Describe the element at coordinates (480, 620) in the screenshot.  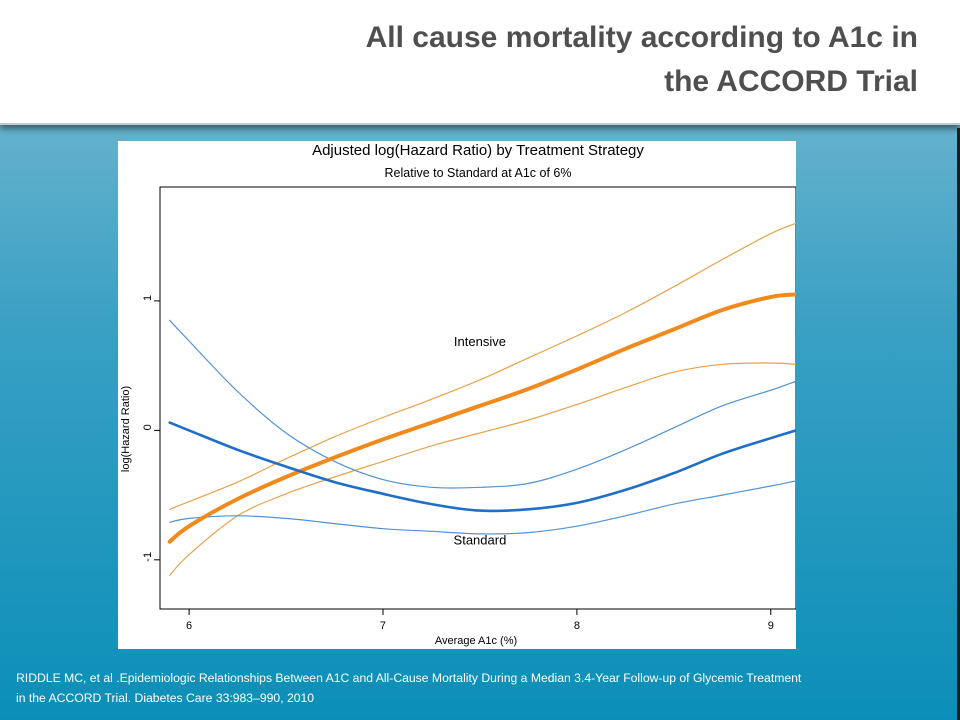
I see `x-axis: 6 7 8 9` at that location.